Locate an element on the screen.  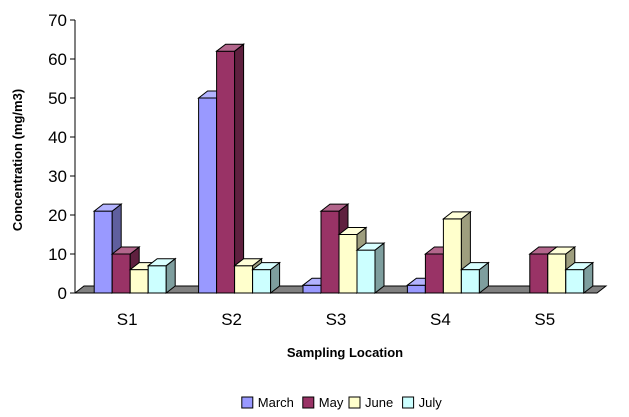
x-category-label: S3 is located at coordinates (336, 319).